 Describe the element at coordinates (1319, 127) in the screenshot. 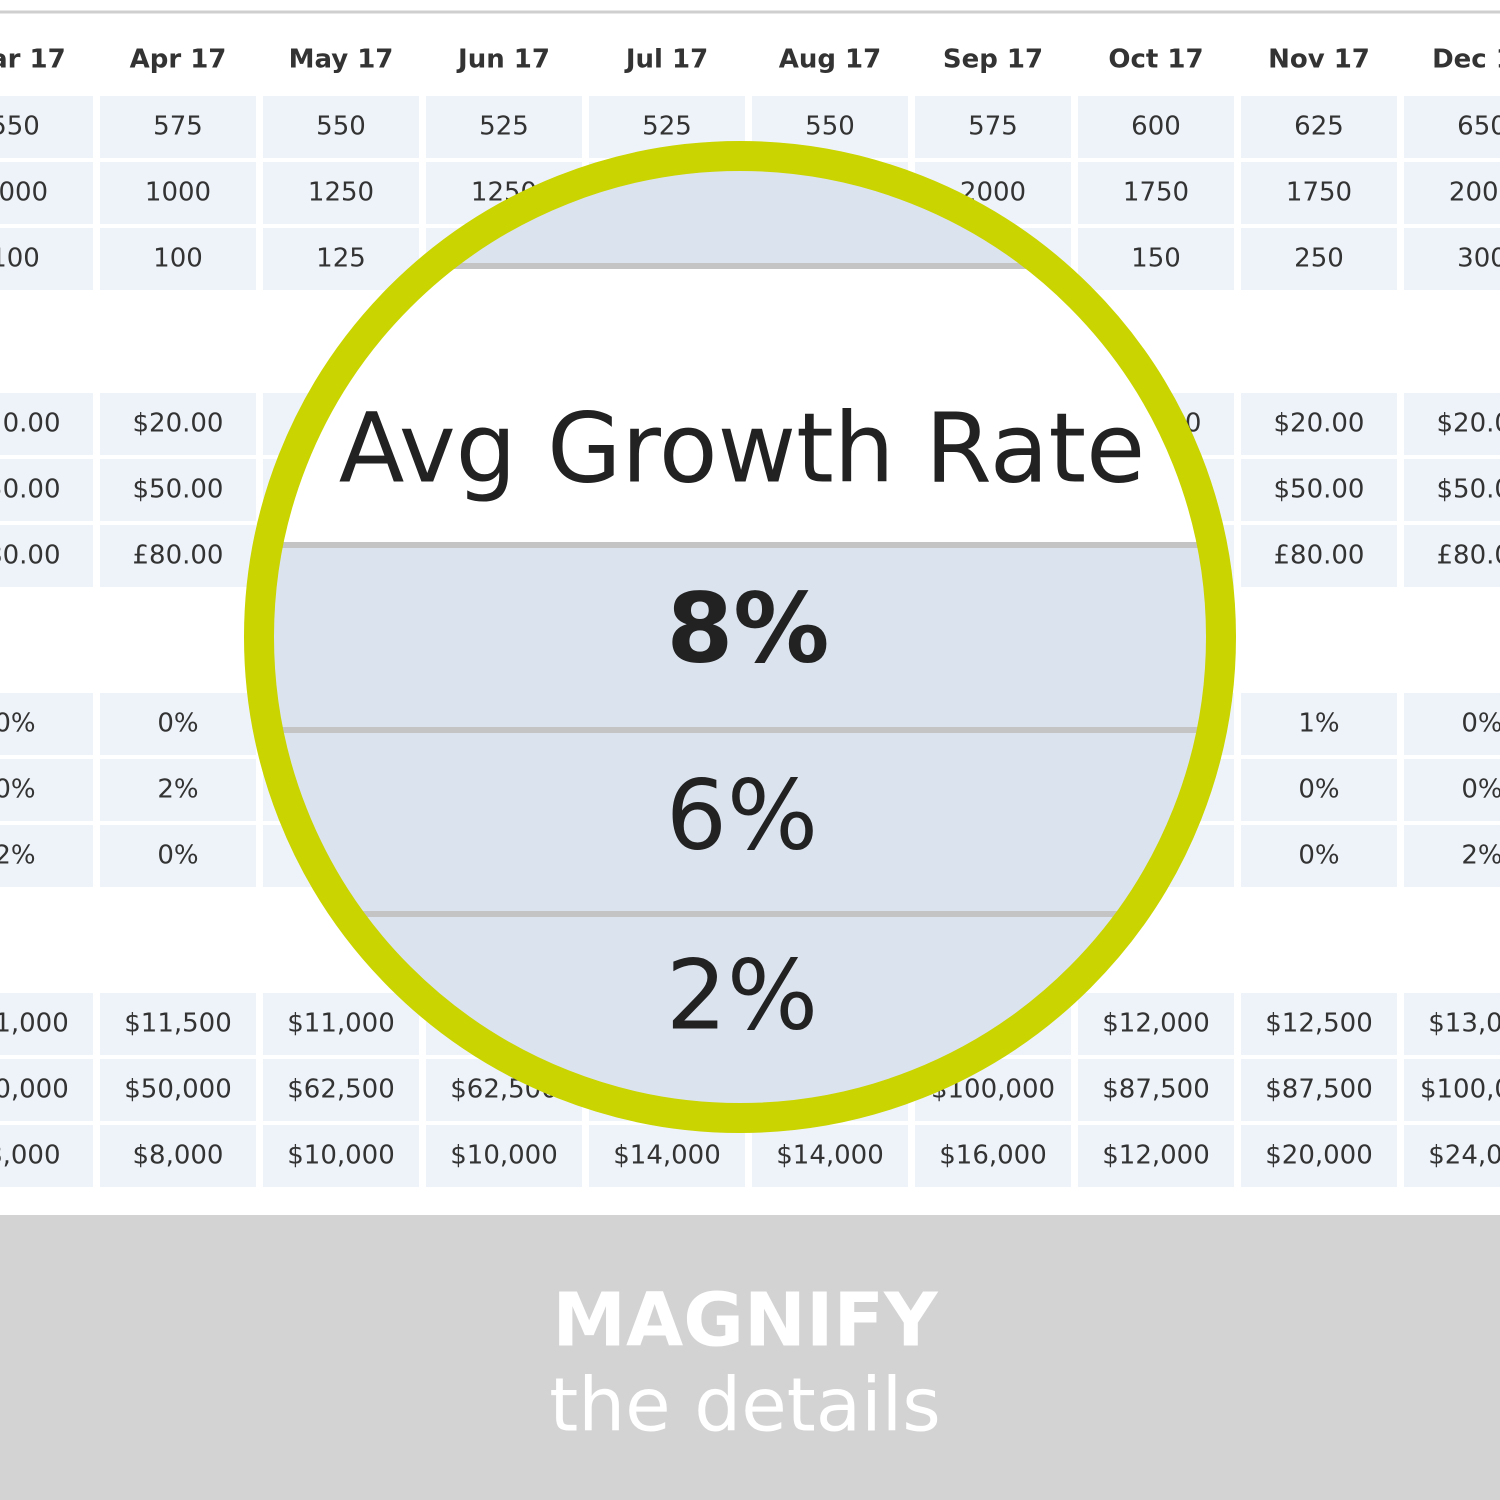

I see `cell-text: 625` at that location.